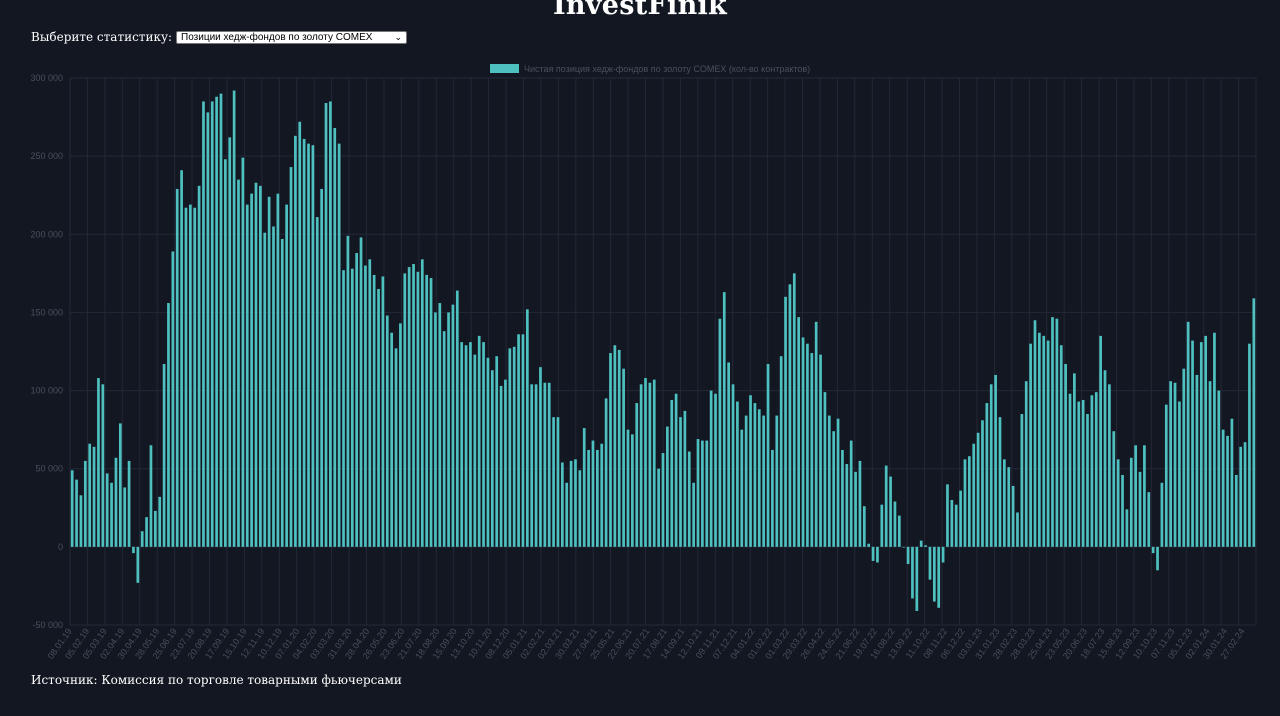 The width and height of the screenshot is (1280, 716). I want to click on statistic-select: Позиции хедж-фондов по золоту COMEX ⌄, so click(292, 37).